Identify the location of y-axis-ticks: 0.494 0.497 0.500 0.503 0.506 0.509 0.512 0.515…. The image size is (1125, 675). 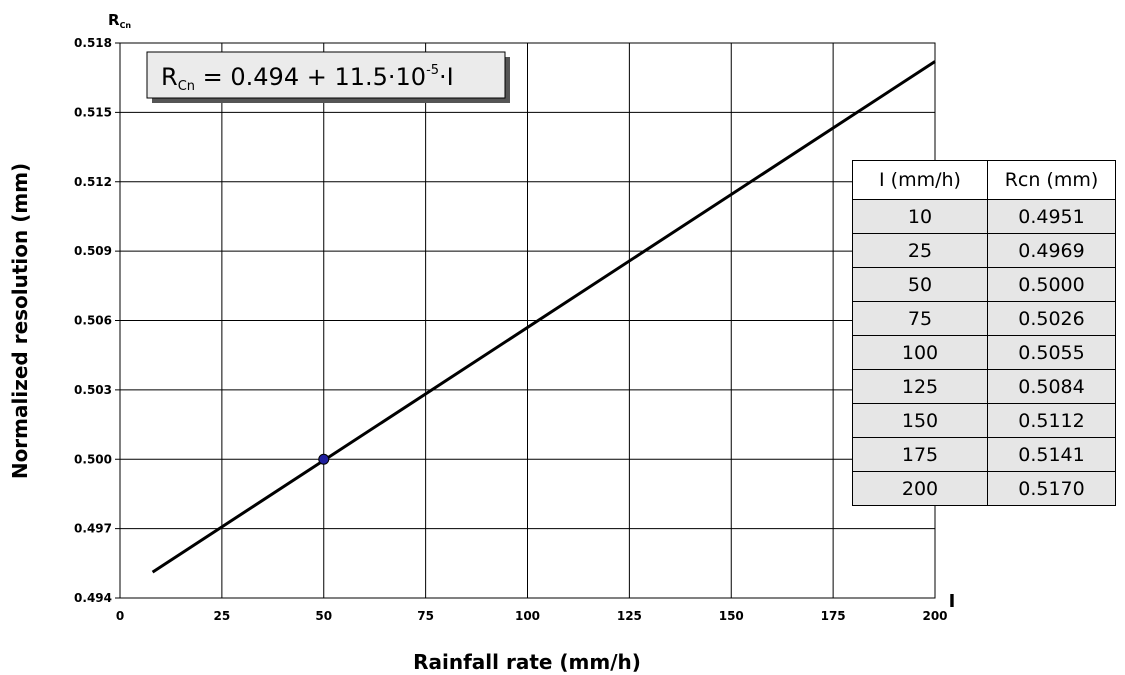
(97, 320).